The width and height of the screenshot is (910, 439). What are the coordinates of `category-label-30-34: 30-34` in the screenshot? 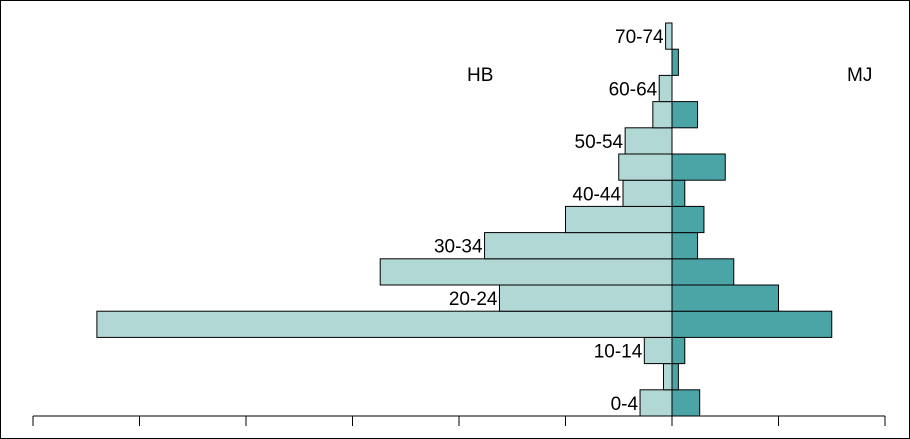 It's located at (458, 247).